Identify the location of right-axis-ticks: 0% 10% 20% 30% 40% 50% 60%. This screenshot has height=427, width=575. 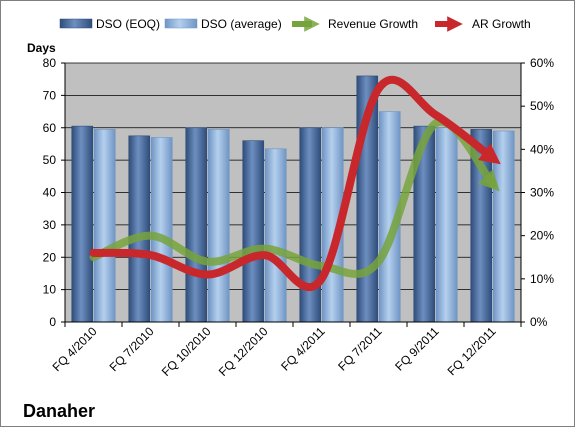
(537, 192).